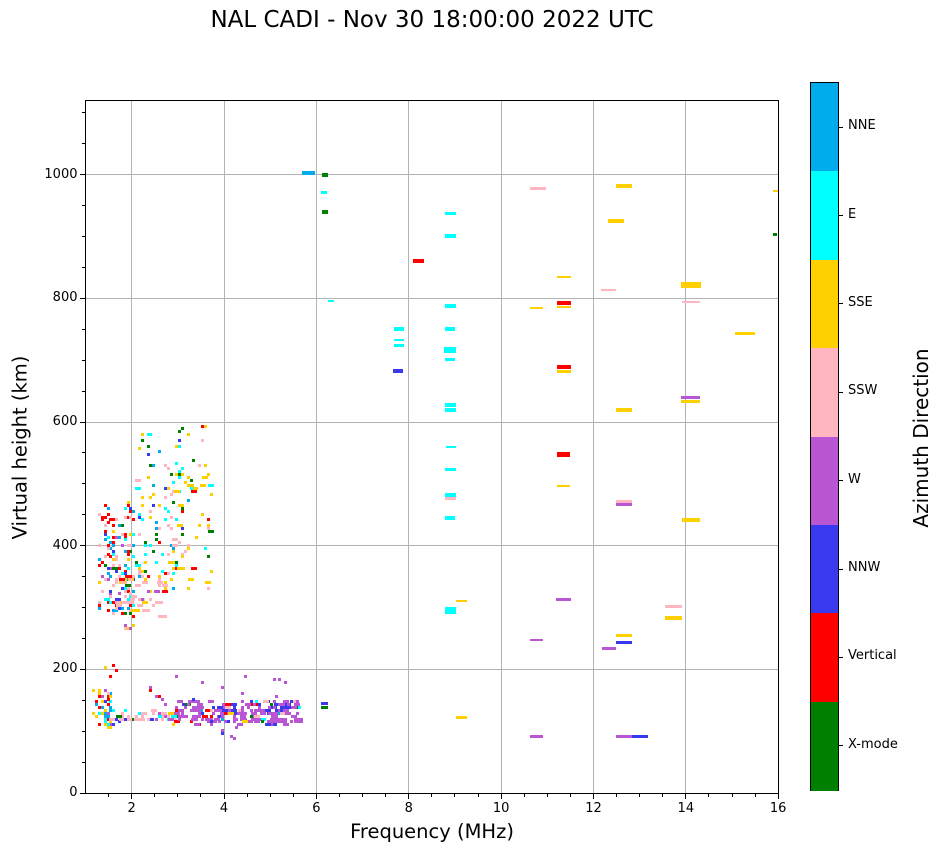 The height and width of the screenshot is (856, 951). What do you see at coordinates (686, 808) in the screenshot?
I see `x-tick-label: 14` at bounding box center [686, 808].